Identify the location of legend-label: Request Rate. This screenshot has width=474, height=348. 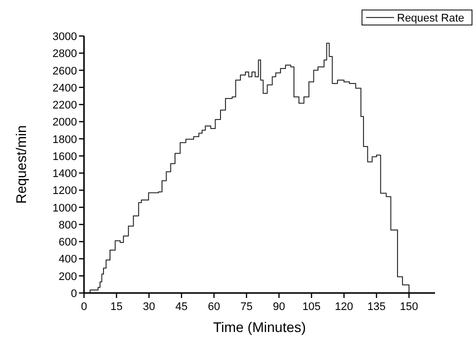
(430, 18).